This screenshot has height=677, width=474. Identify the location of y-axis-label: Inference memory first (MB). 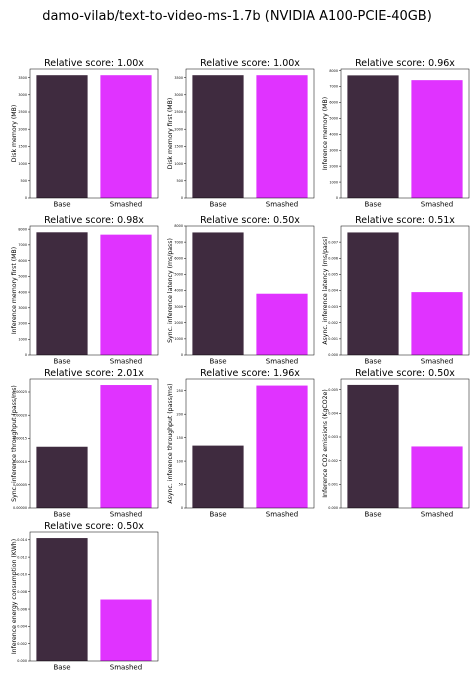
(14, 290).